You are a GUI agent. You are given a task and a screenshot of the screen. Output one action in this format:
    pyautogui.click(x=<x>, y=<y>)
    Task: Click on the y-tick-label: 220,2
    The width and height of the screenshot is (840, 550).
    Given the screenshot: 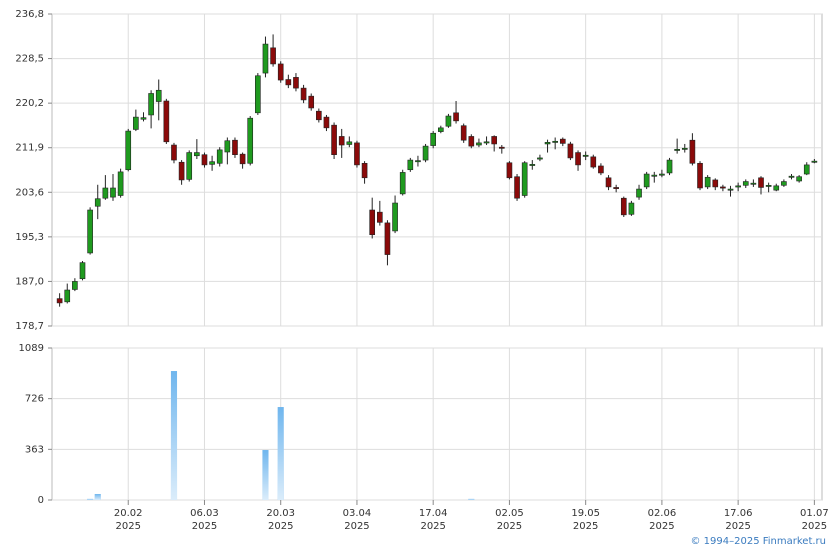 What is the action you would take?
    pyautogui.click(x=29, y=103)
    